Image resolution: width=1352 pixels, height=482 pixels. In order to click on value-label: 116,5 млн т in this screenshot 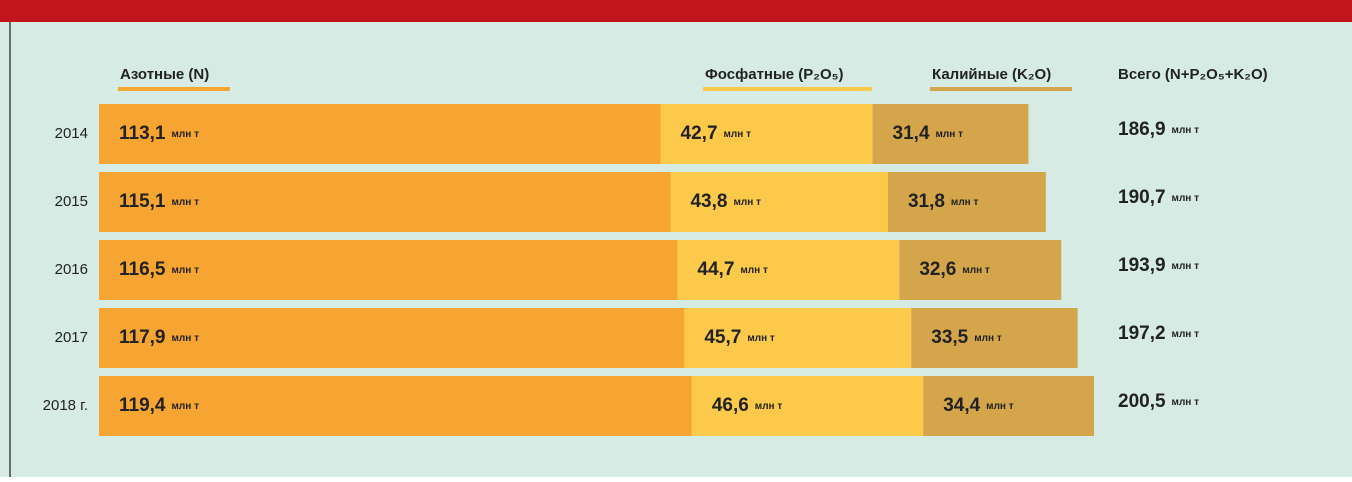, I will do `click(159, 269)`.